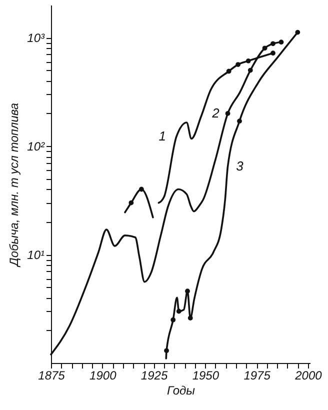 Image resolution: width=328 pixels, height=410 pixels. I want to click on x-tick-label: 1925, so click(154, 375).